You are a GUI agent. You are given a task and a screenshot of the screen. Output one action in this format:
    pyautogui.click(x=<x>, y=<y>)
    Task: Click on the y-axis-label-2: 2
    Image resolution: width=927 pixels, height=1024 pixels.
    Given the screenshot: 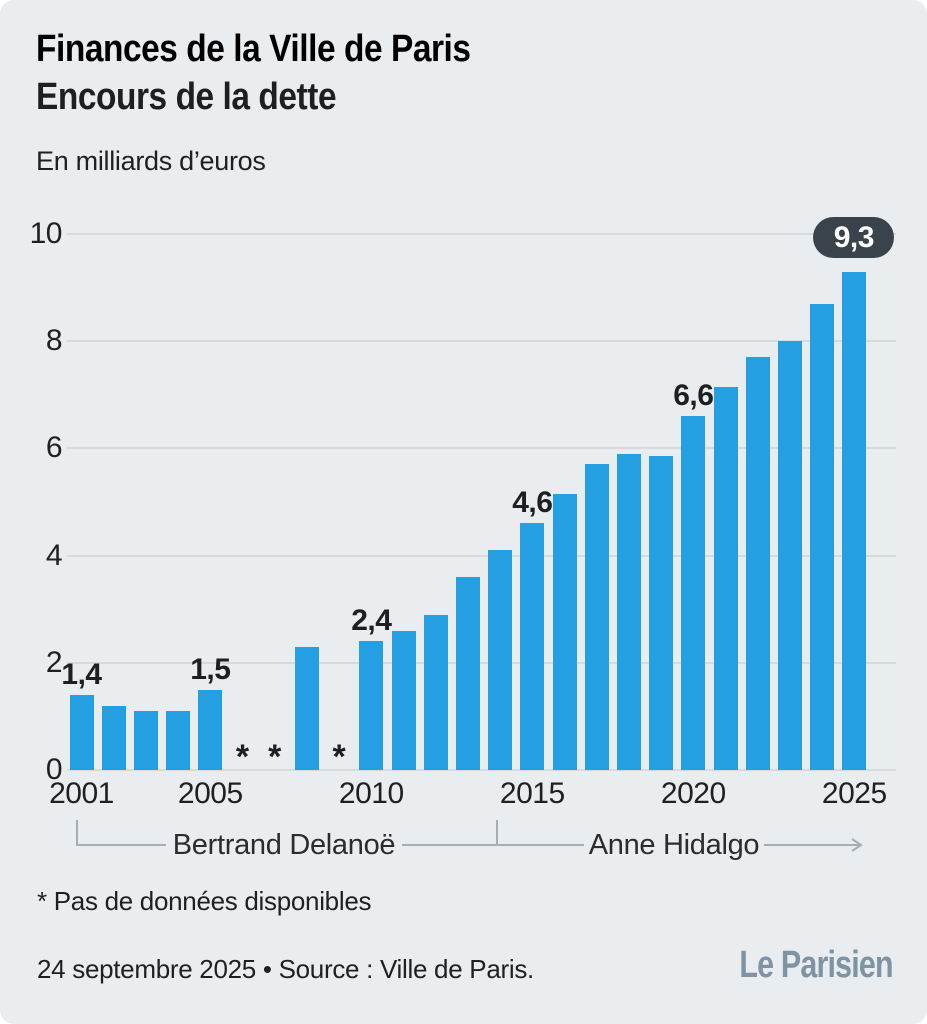 What is the action you would take?
    pyautogui.click(x=54, y=662)
    